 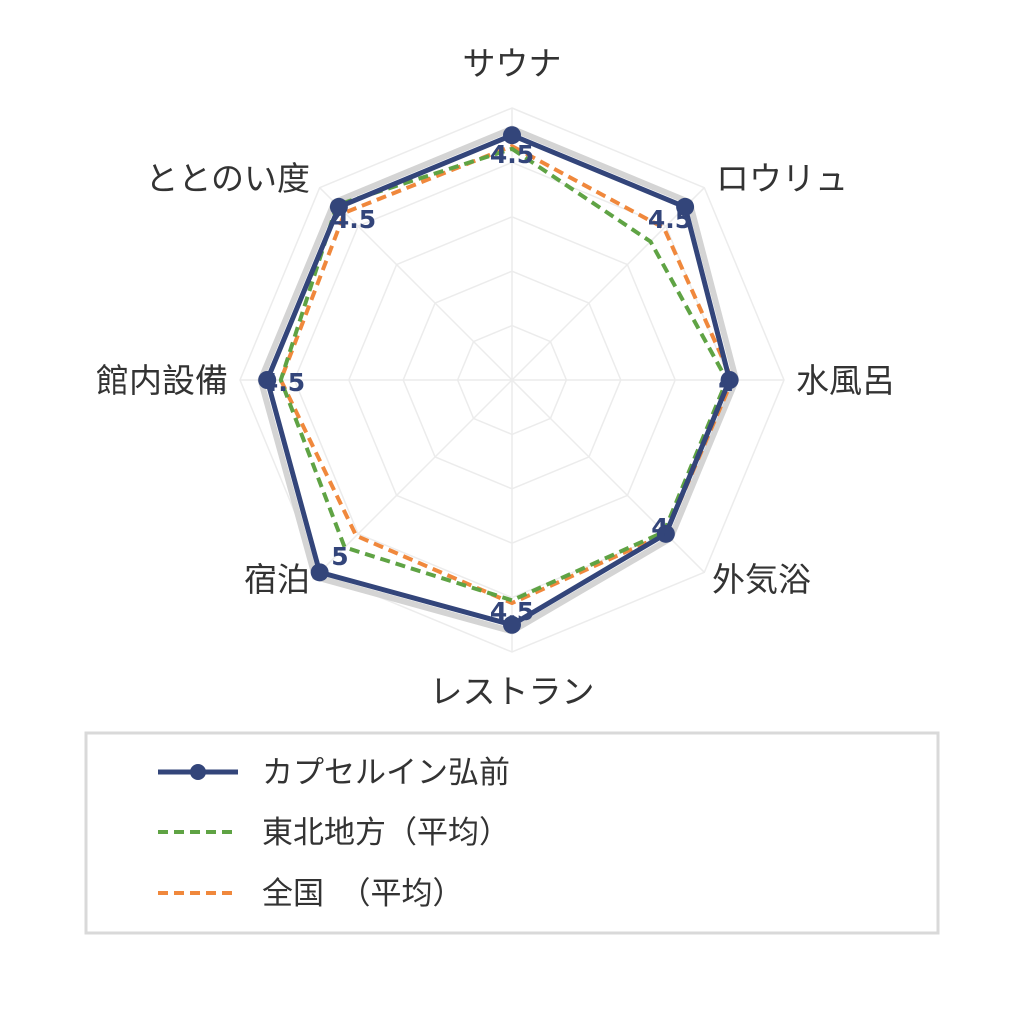 I want to click on value-label-0: 4.5, so click(x=512, y=154).